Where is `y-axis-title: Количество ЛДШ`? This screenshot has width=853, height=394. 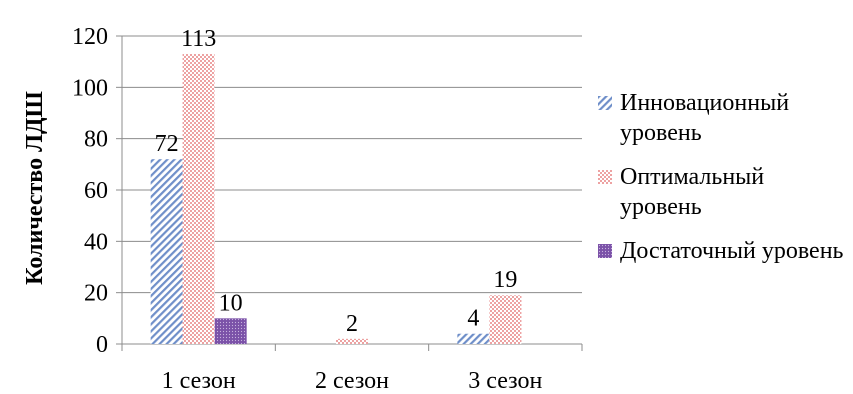
y-axis-title: Количество ЛДШ is located at coordinates (35, 188).